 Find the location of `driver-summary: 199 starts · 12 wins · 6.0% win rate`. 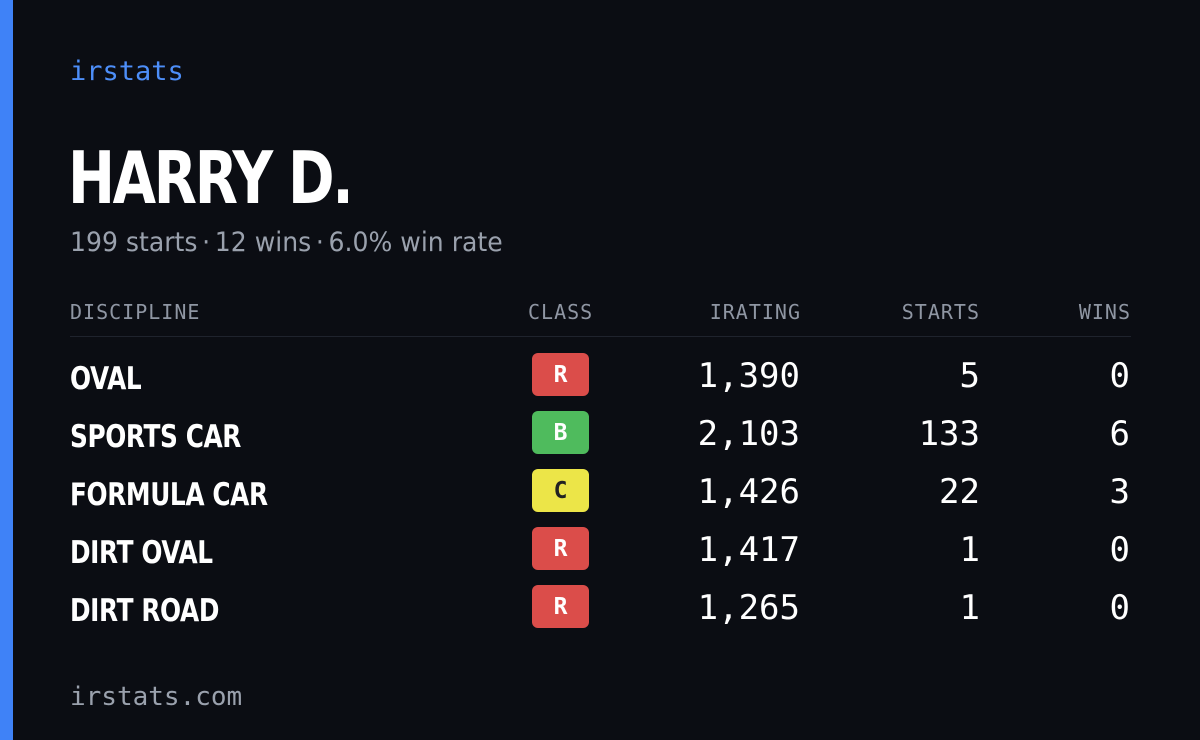

driver-summary: 199 starts · 12 wins · 6.0% win rate is located at coordinates (286, 242).